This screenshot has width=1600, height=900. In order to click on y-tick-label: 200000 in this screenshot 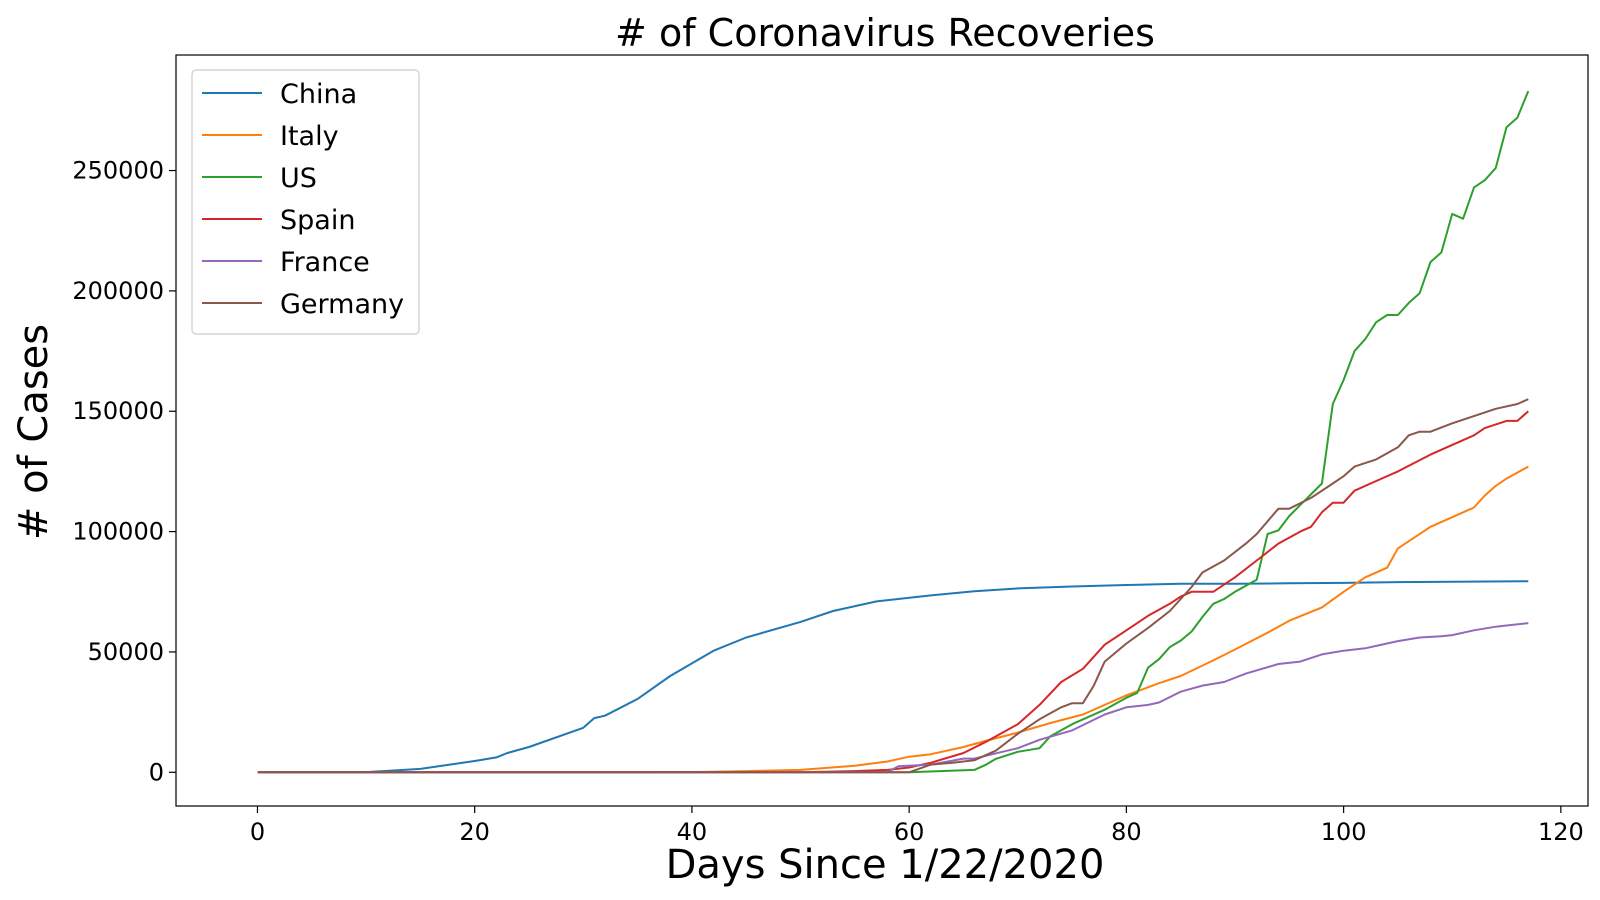, I will do `click(118, 291)`.